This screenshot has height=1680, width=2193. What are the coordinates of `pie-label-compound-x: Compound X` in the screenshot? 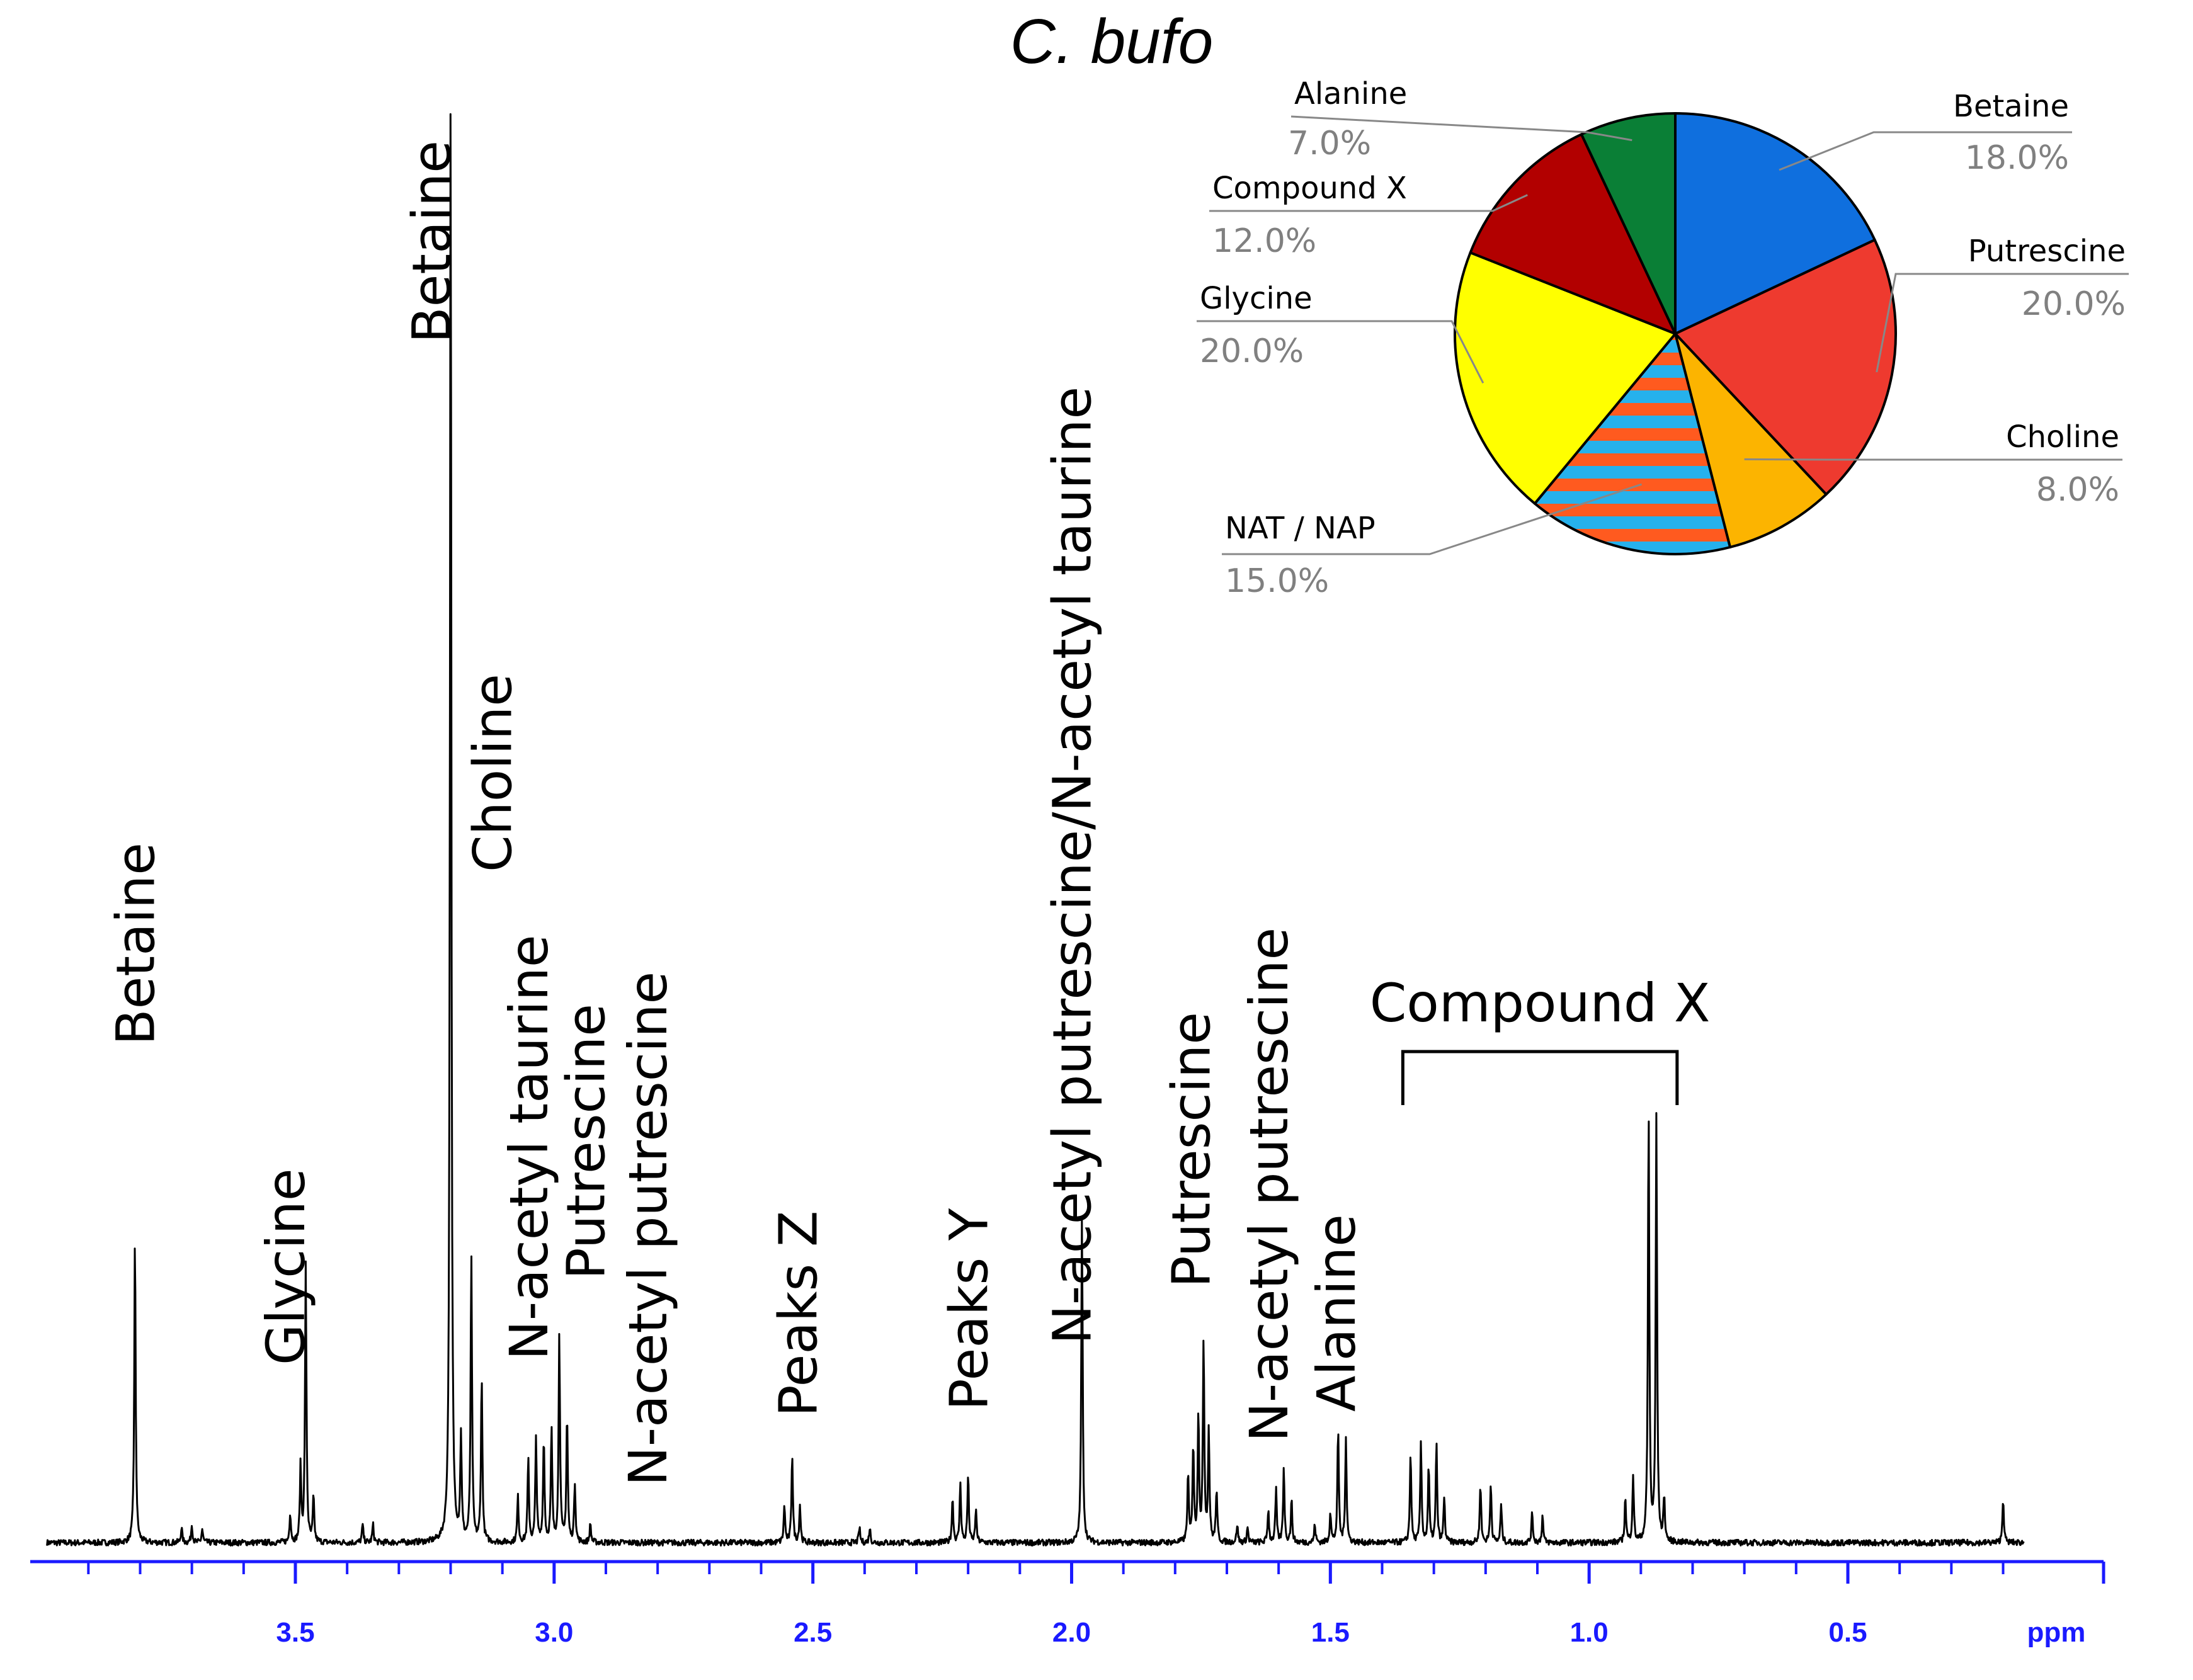 It's located at (1309, 188).